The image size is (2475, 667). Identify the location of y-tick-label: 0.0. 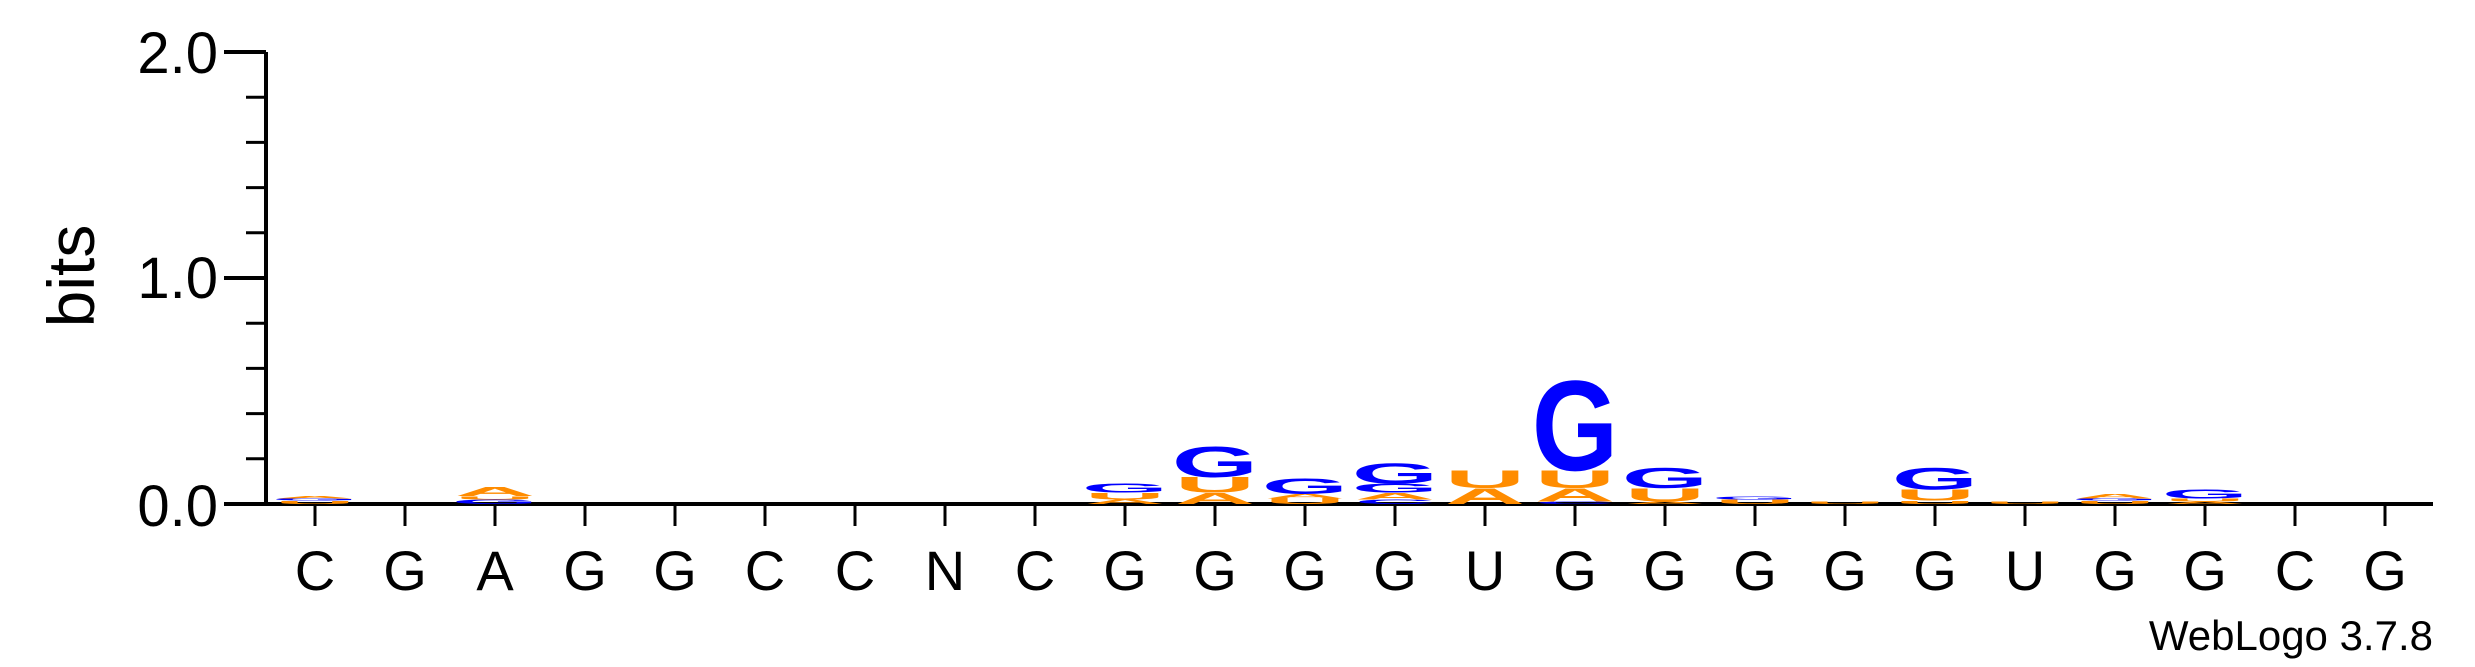
(177, 506).